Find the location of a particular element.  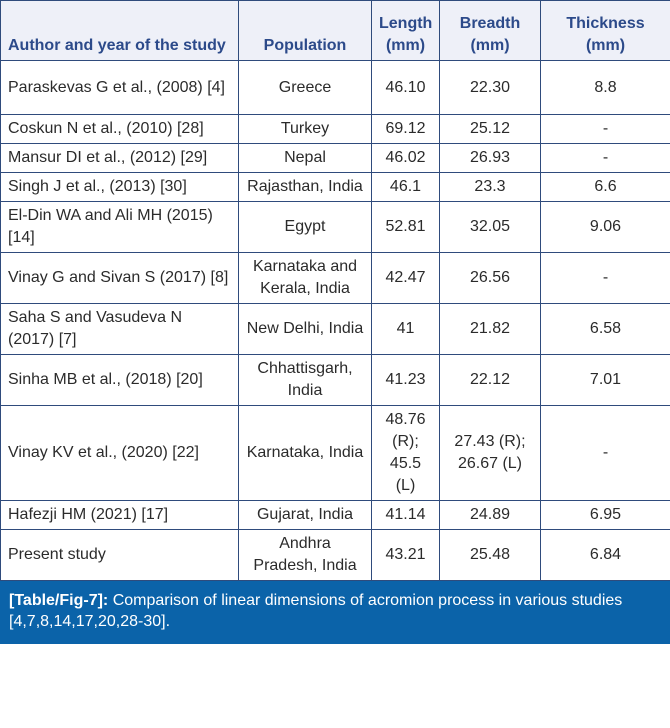

cell-author: Saha S and Vasudeva N (2017) [7] is located at coordinates (119, 329).